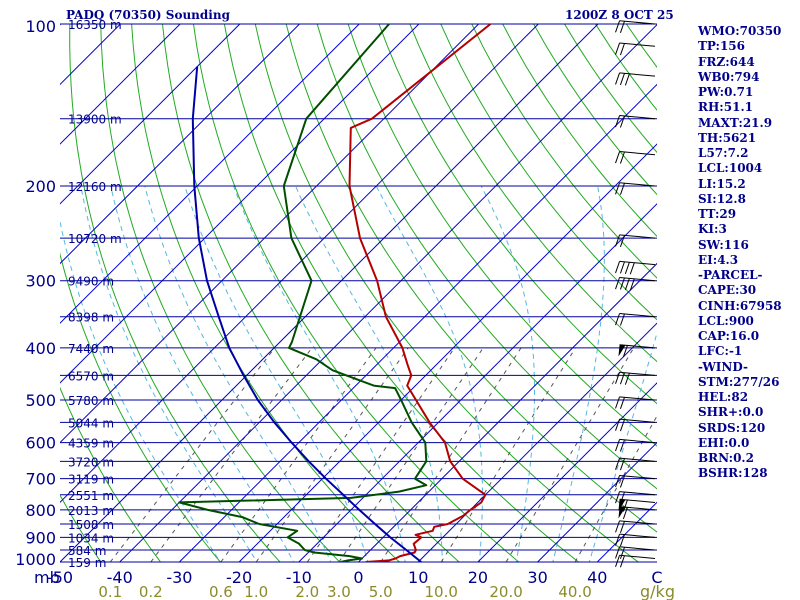 The width and height of the screenshot is (800, 600). Describe the element at coordinates (151, 591) in the screenshot. I see `mixing-ratio-label: 0.2` at that location.